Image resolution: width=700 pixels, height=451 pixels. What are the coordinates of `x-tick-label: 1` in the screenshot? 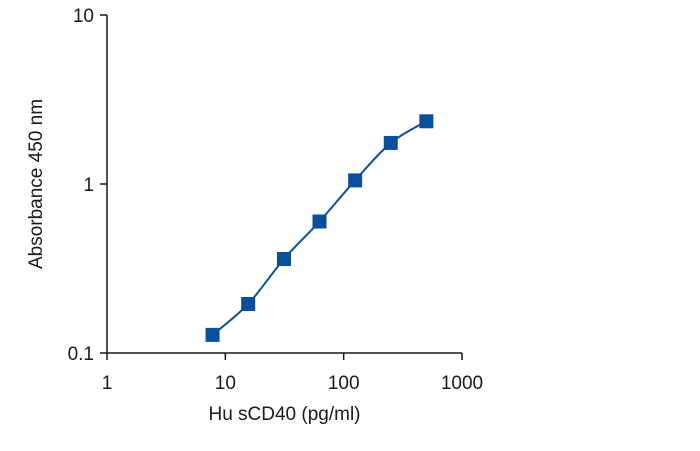 It's located at (107, 383).